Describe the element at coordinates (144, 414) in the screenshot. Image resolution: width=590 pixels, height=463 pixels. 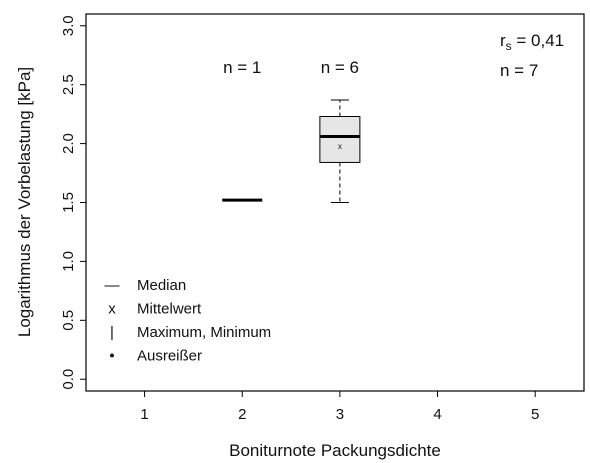
I see `x-tick-label: 1` at that location.